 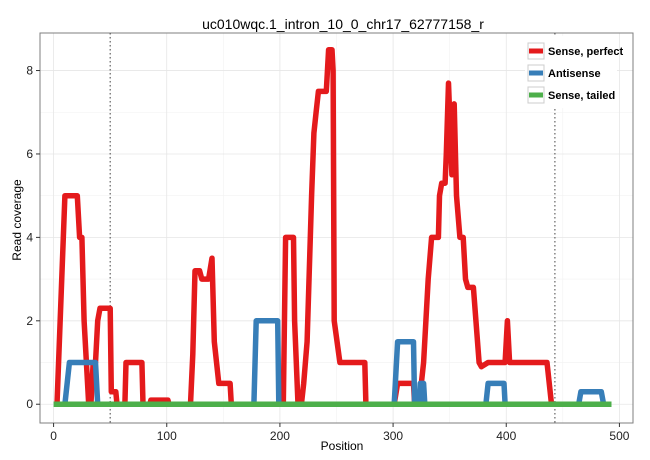 I want to click on y-tick-label: 8, so click(x=29, y=71).